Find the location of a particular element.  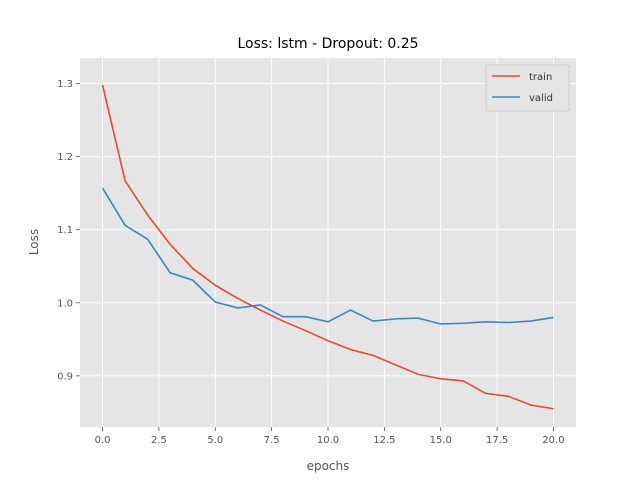

x-tick-label: 20.0 is located at coordinates (553, 440).